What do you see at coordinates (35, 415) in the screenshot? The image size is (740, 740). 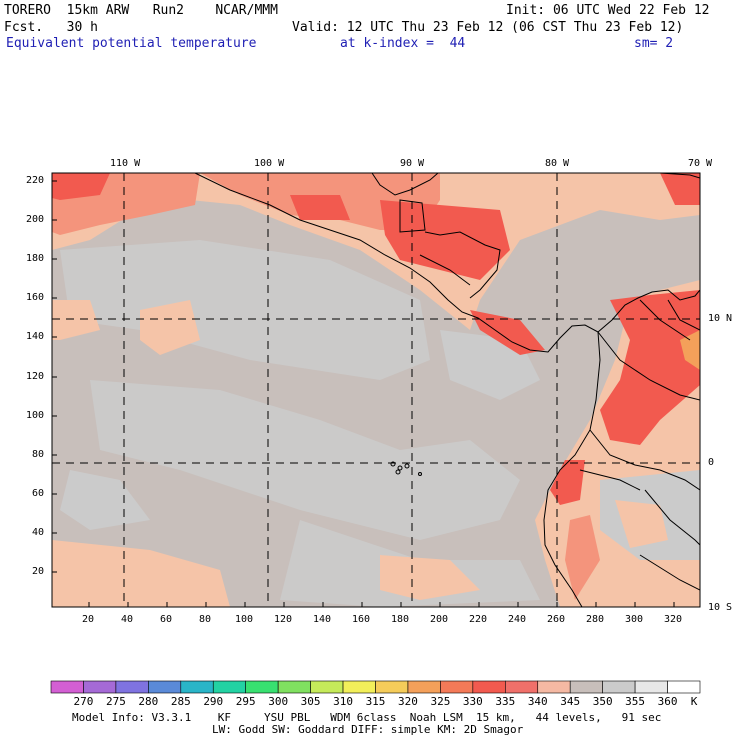 I see `y-index-100: 100` at bounding box center [35, 415].